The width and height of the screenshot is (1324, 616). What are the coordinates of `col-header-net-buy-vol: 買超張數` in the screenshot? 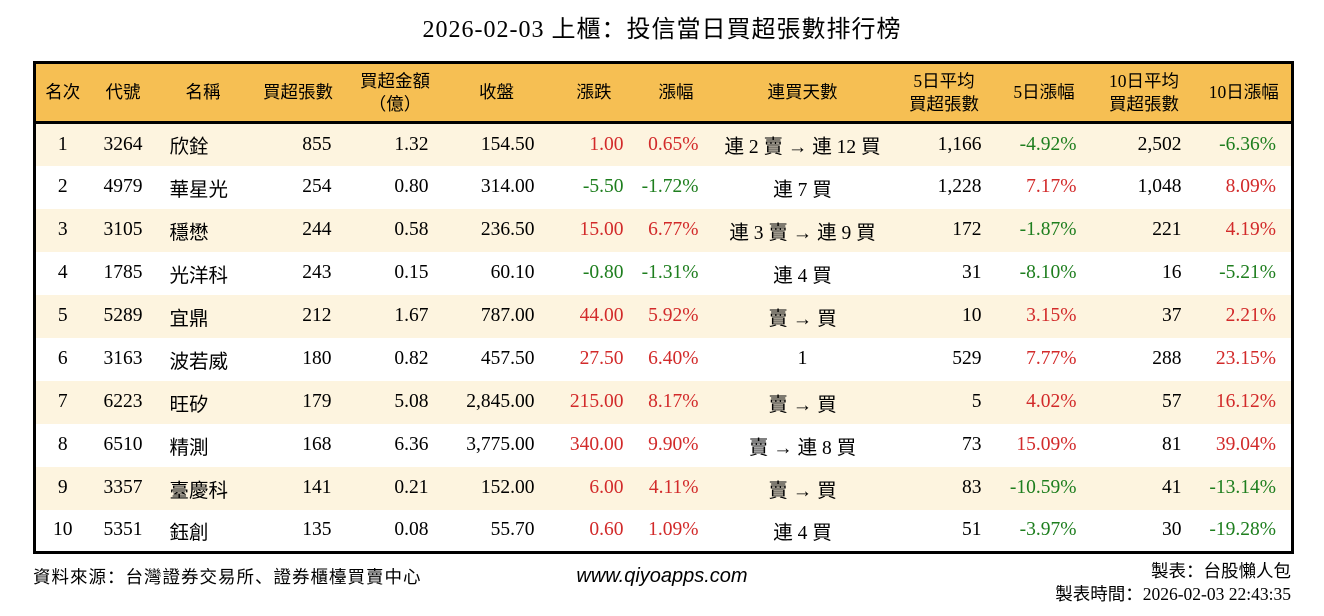 It's located at (298, 92).